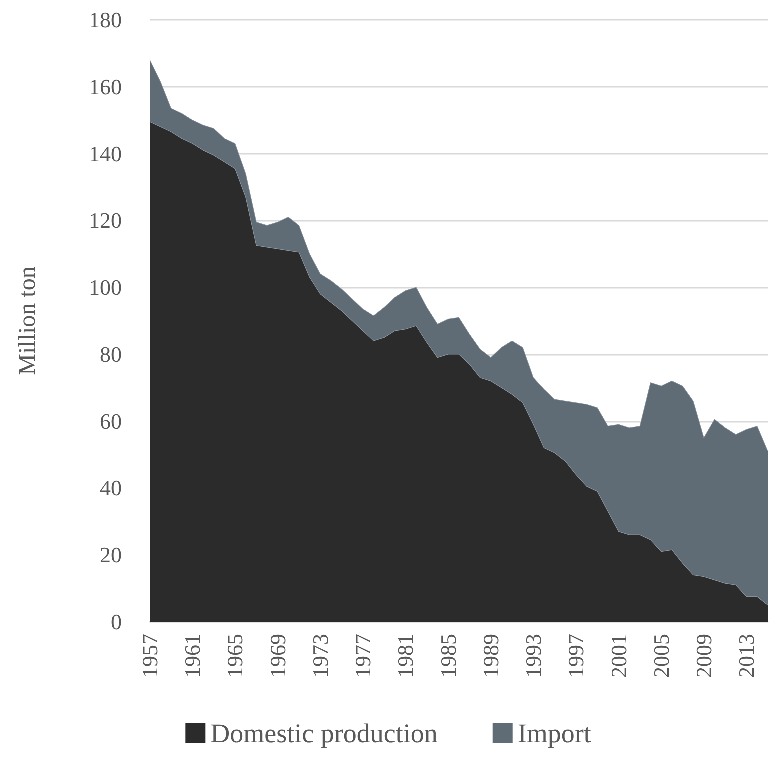 The height and width of the screenshot is (770, 777). What do you see at coordinates (576, 656) in the screenshot?
I see `x-tick-label: 1997` at bounding box center [576, 656].